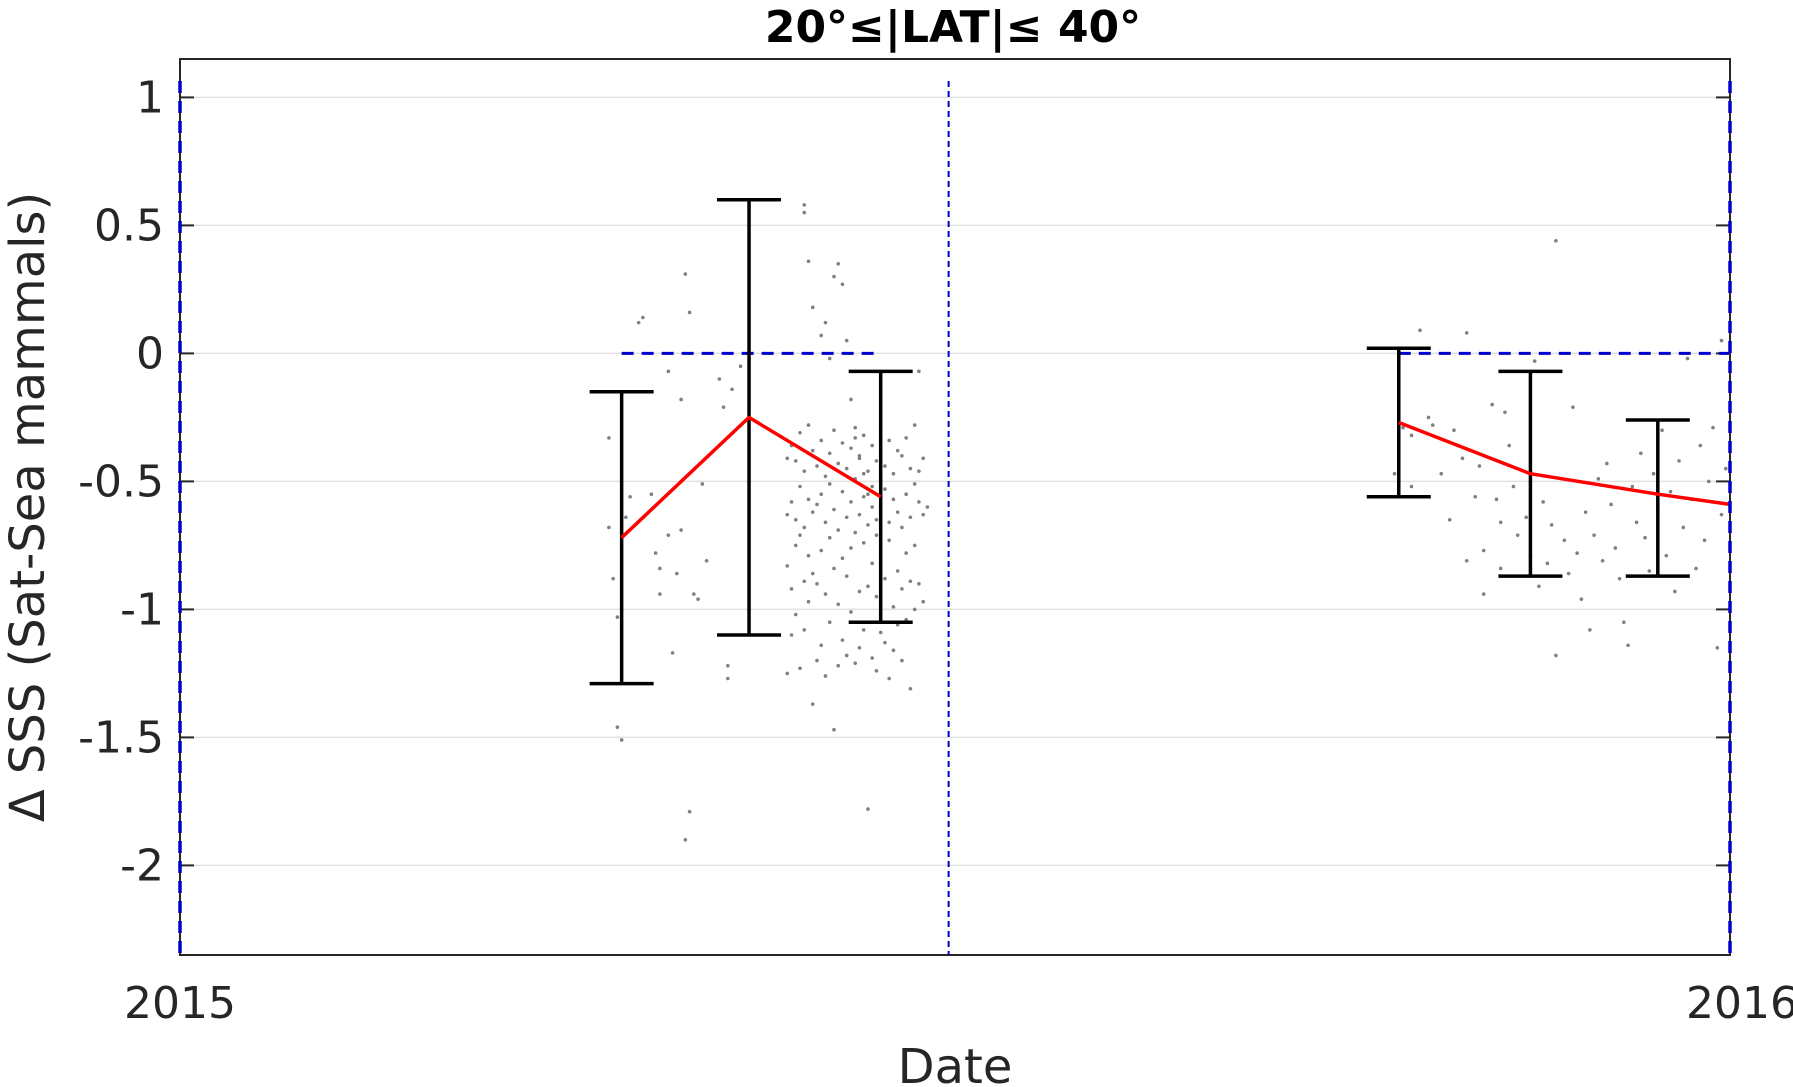 This screenshot has width=1793, height=1087. What do you see at coordinates (28, 507) in the screenshot?
I see `y-axis-label: Δ SSS (Sat-Sea mammals)` at bounding box center [28, 507].